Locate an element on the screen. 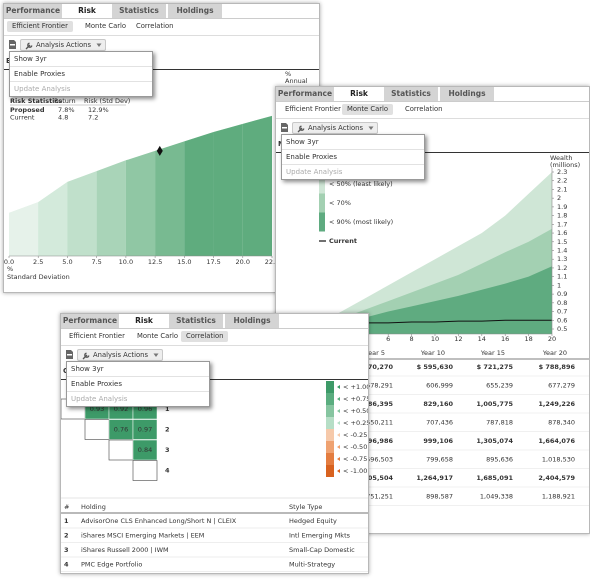 The width and height of the screenshot is (590, 581). holdings-cell: iShares Russell 2000 | IWM is located at coordinates (125, 550).